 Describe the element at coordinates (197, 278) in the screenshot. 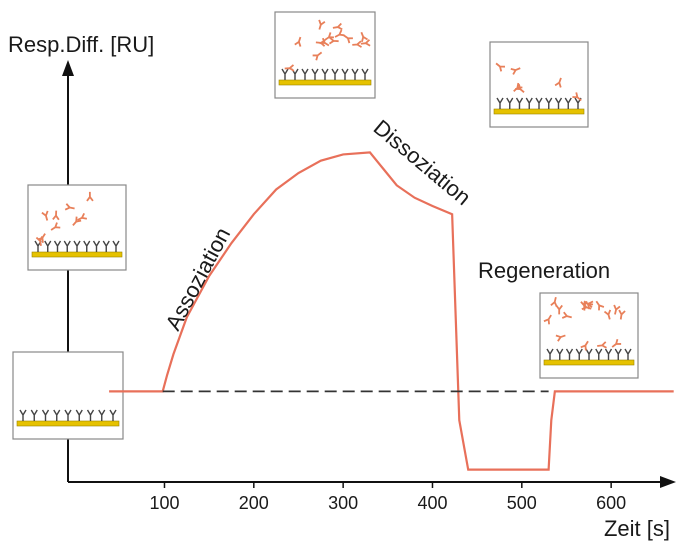

I see `annotation: Assoziation` at that location.